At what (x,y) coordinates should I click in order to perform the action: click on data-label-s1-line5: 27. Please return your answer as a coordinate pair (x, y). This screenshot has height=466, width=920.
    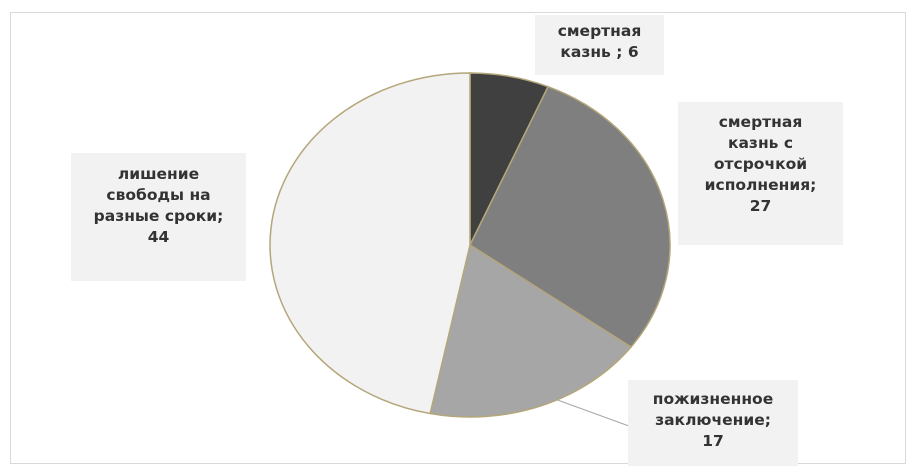
    Looking at the image, I should click on (760, 206).